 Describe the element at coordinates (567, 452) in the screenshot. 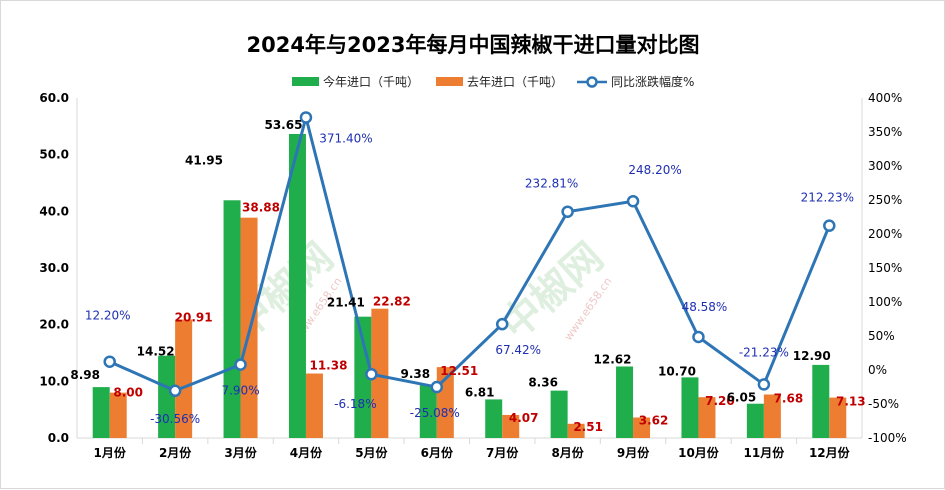

I see `x-tick-label: 8月份` at that location.